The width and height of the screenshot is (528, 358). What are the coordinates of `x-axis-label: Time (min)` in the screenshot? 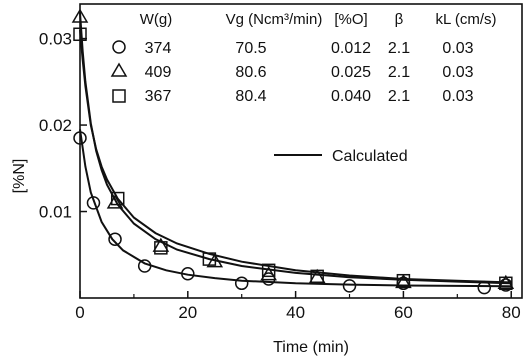 It's located at (311, 347).